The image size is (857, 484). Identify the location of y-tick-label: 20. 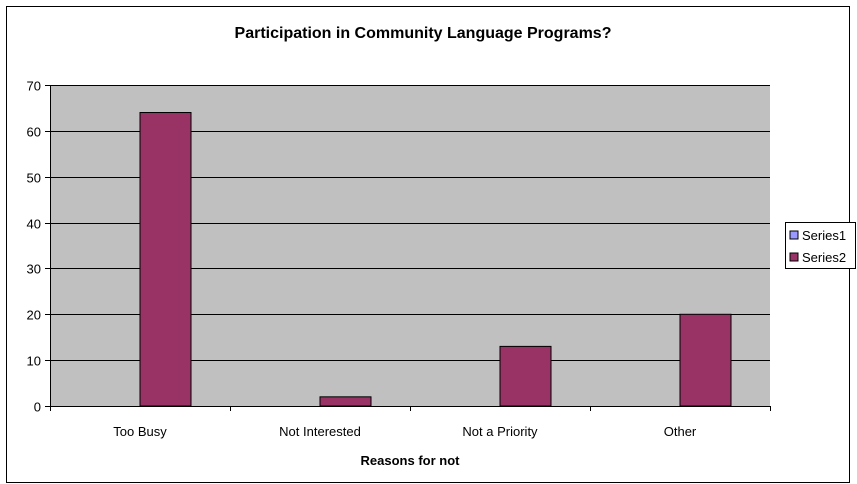
(34, 315).